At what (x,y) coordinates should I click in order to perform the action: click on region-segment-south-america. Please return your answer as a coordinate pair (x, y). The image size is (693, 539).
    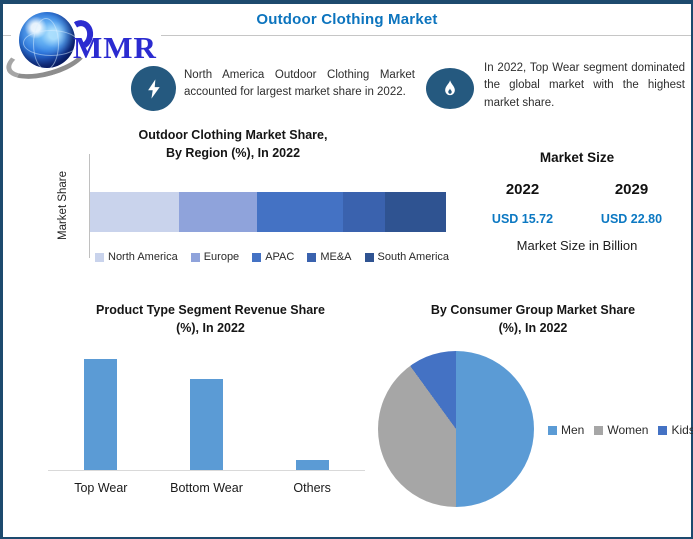
    Looking at the image, I should click on (415, 212).